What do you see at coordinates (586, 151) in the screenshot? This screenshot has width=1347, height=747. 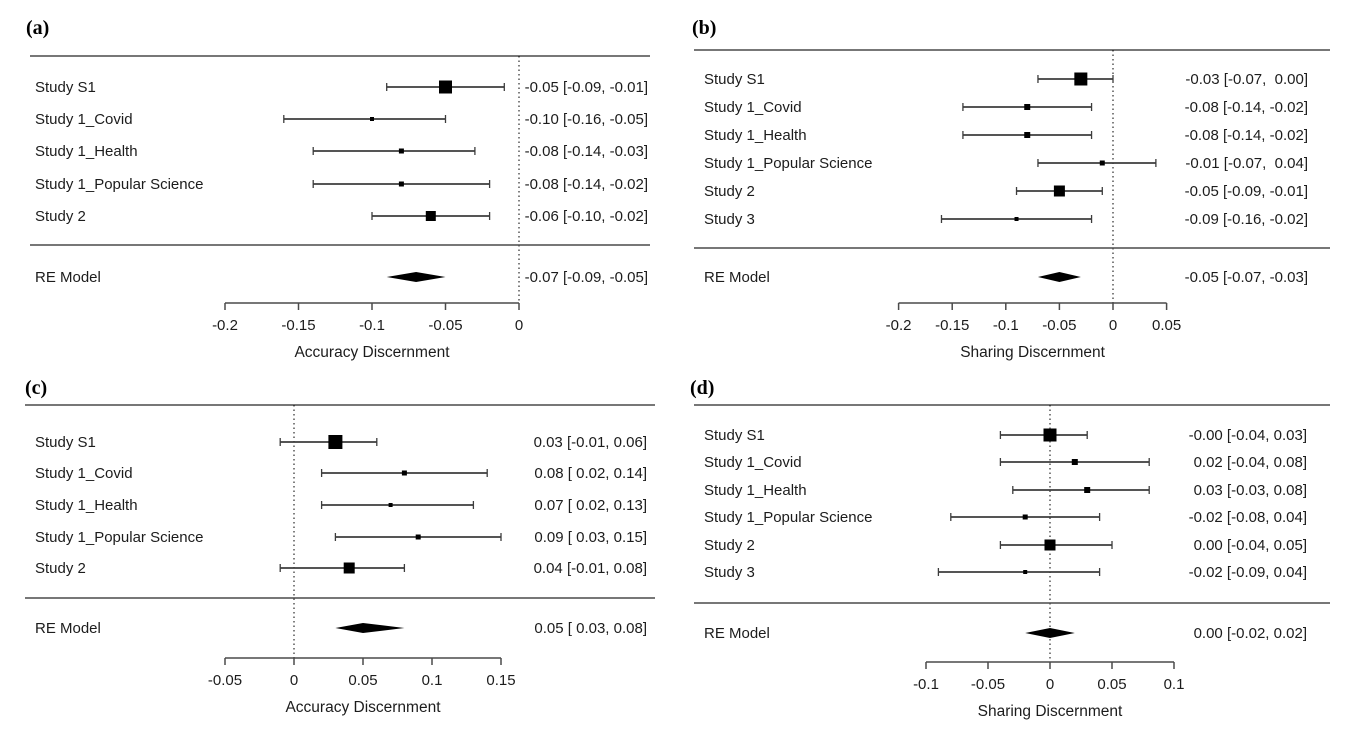 I see `estimate-annotation: -0.08 [-0.14, -0.03]` at bounding box center [586, 151].